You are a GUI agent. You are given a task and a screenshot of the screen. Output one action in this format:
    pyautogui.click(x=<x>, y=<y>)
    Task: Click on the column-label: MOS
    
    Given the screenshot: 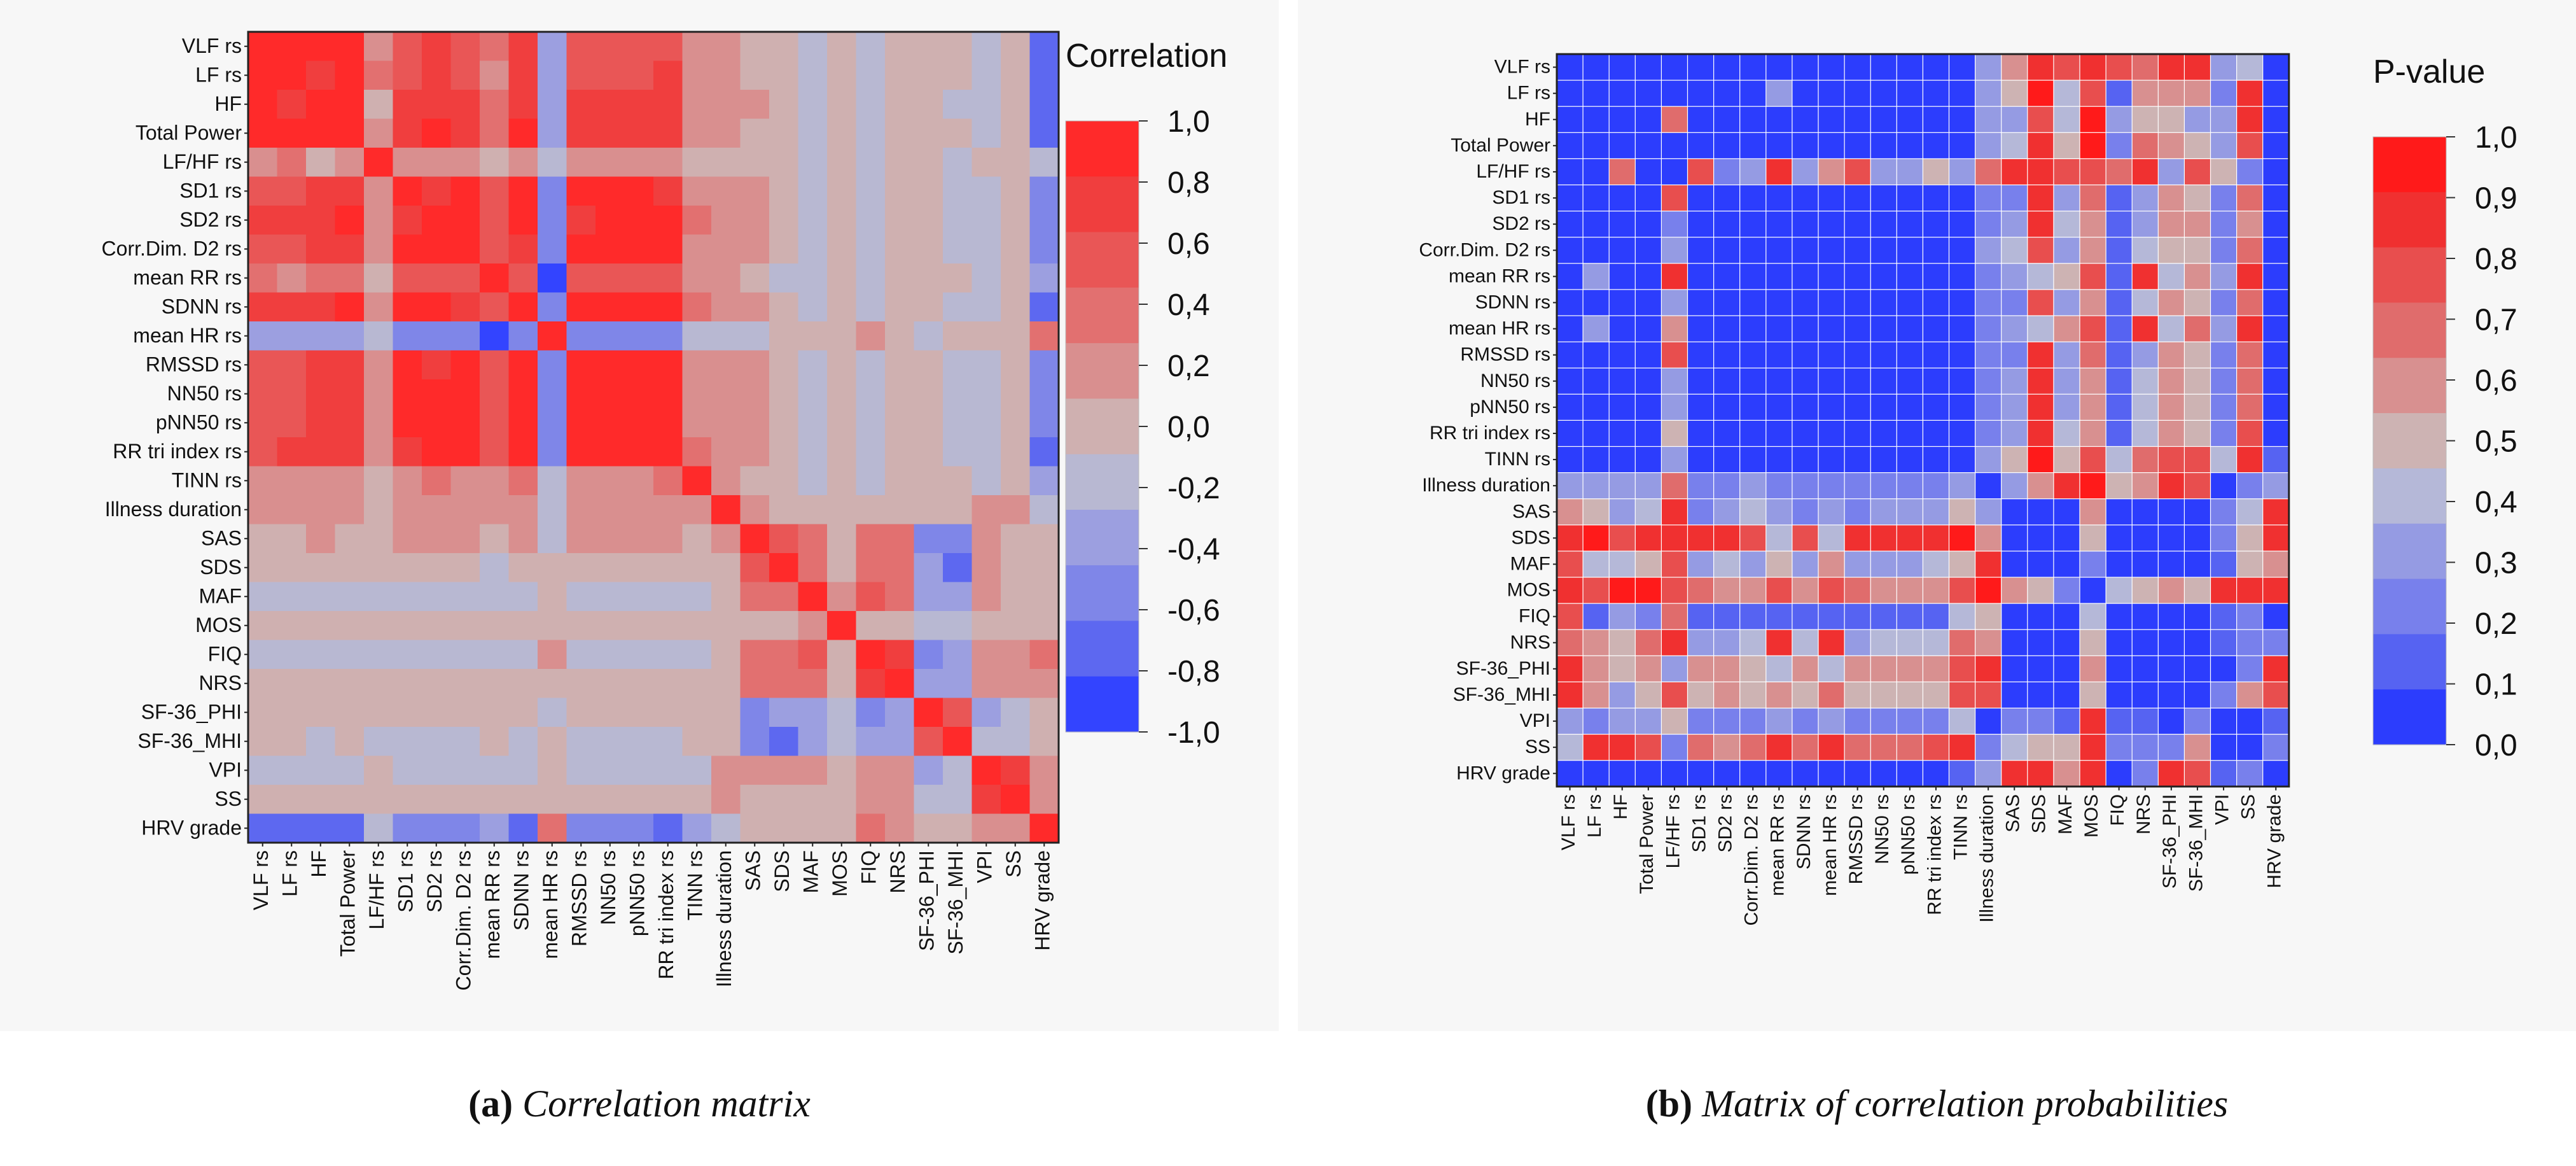 What is the action you would take?
    pyautogui.click(x=2091, y=816)
    